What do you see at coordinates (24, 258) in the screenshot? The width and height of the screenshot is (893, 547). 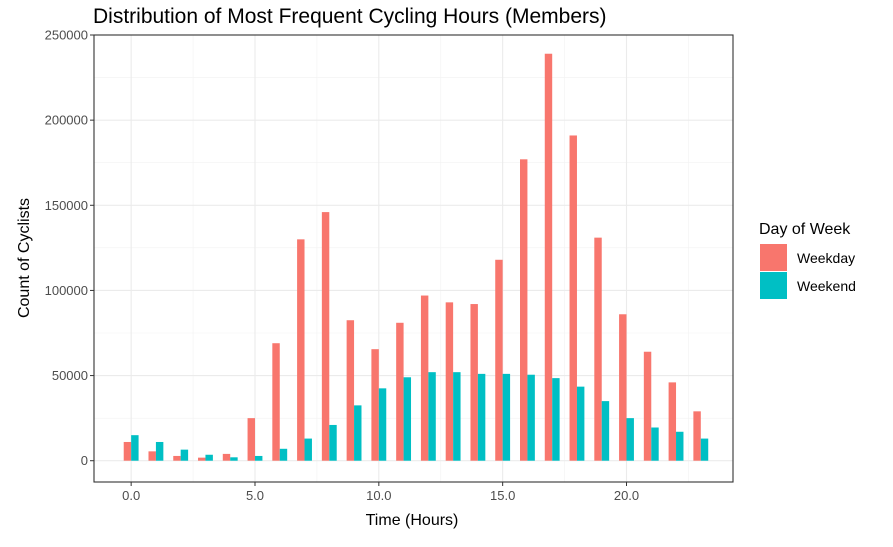 I see `y-axis-title: Count of Cyclists` at bounding box center [24, 258].